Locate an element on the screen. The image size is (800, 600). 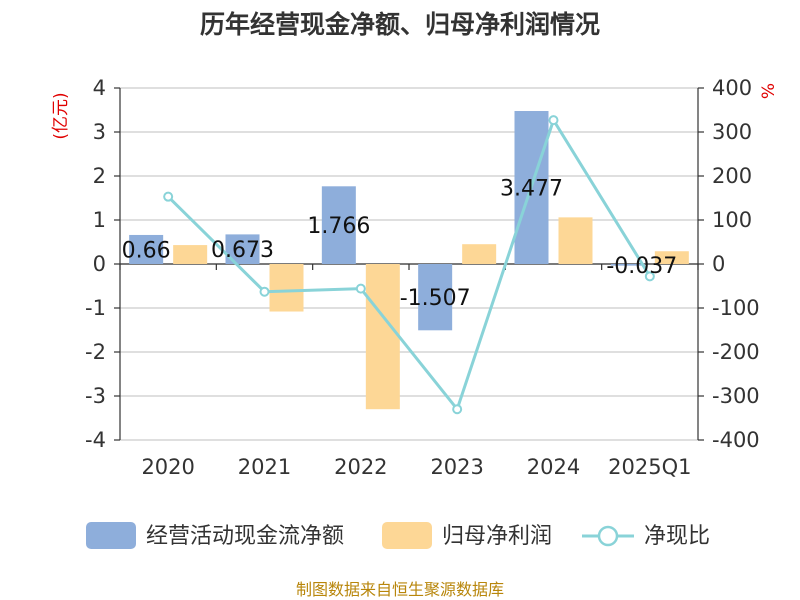
legend: 经营活动现金流净额 归母净利润 净现比 is located at coordinates (398, 535).